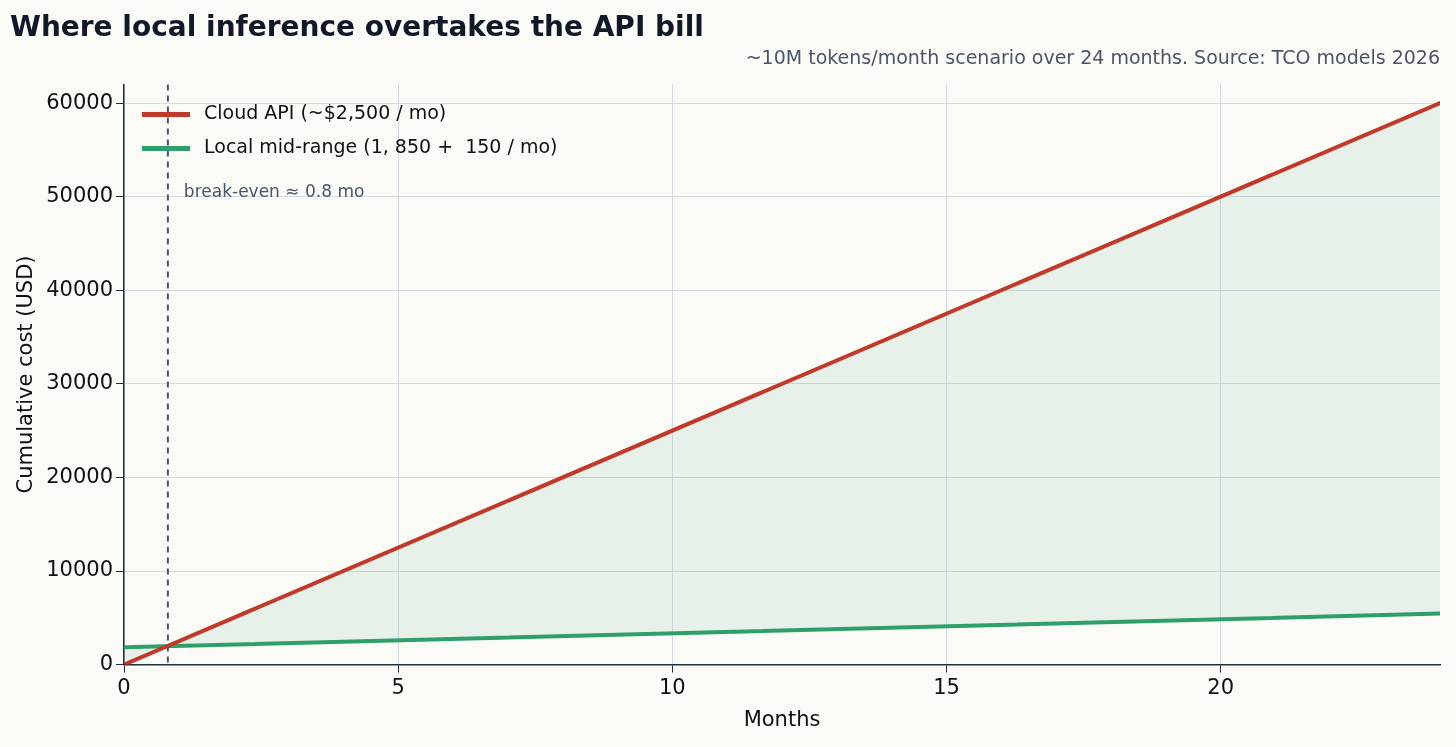 The height and width of the screenshot is (747, 1456). Describe the element at coordinates (325, 112) in the screenshot. I see `legend-label: Cloud API (~$2,500 / mo)` at that location.